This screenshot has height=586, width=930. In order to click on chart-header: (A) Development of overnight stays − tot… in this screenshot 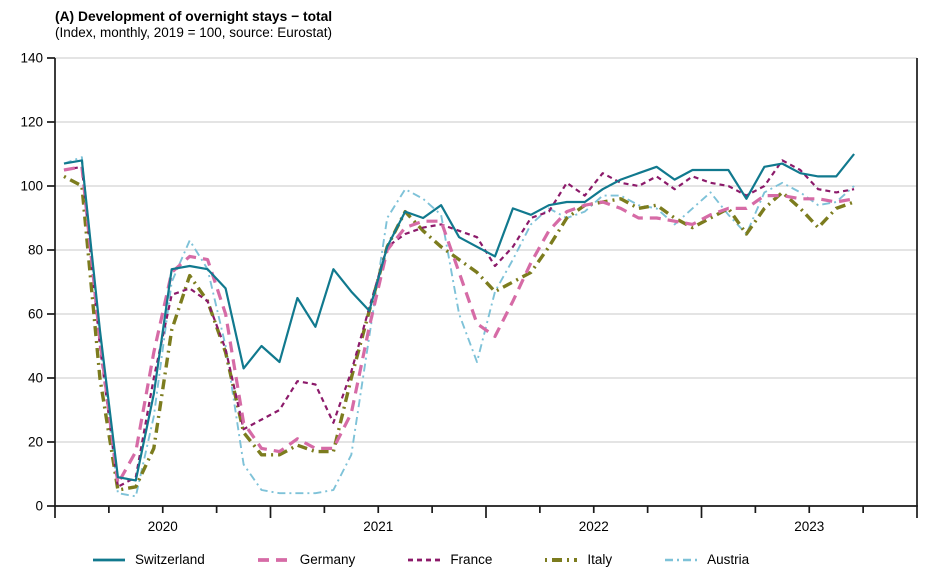, I will do `click(193, 25)`.